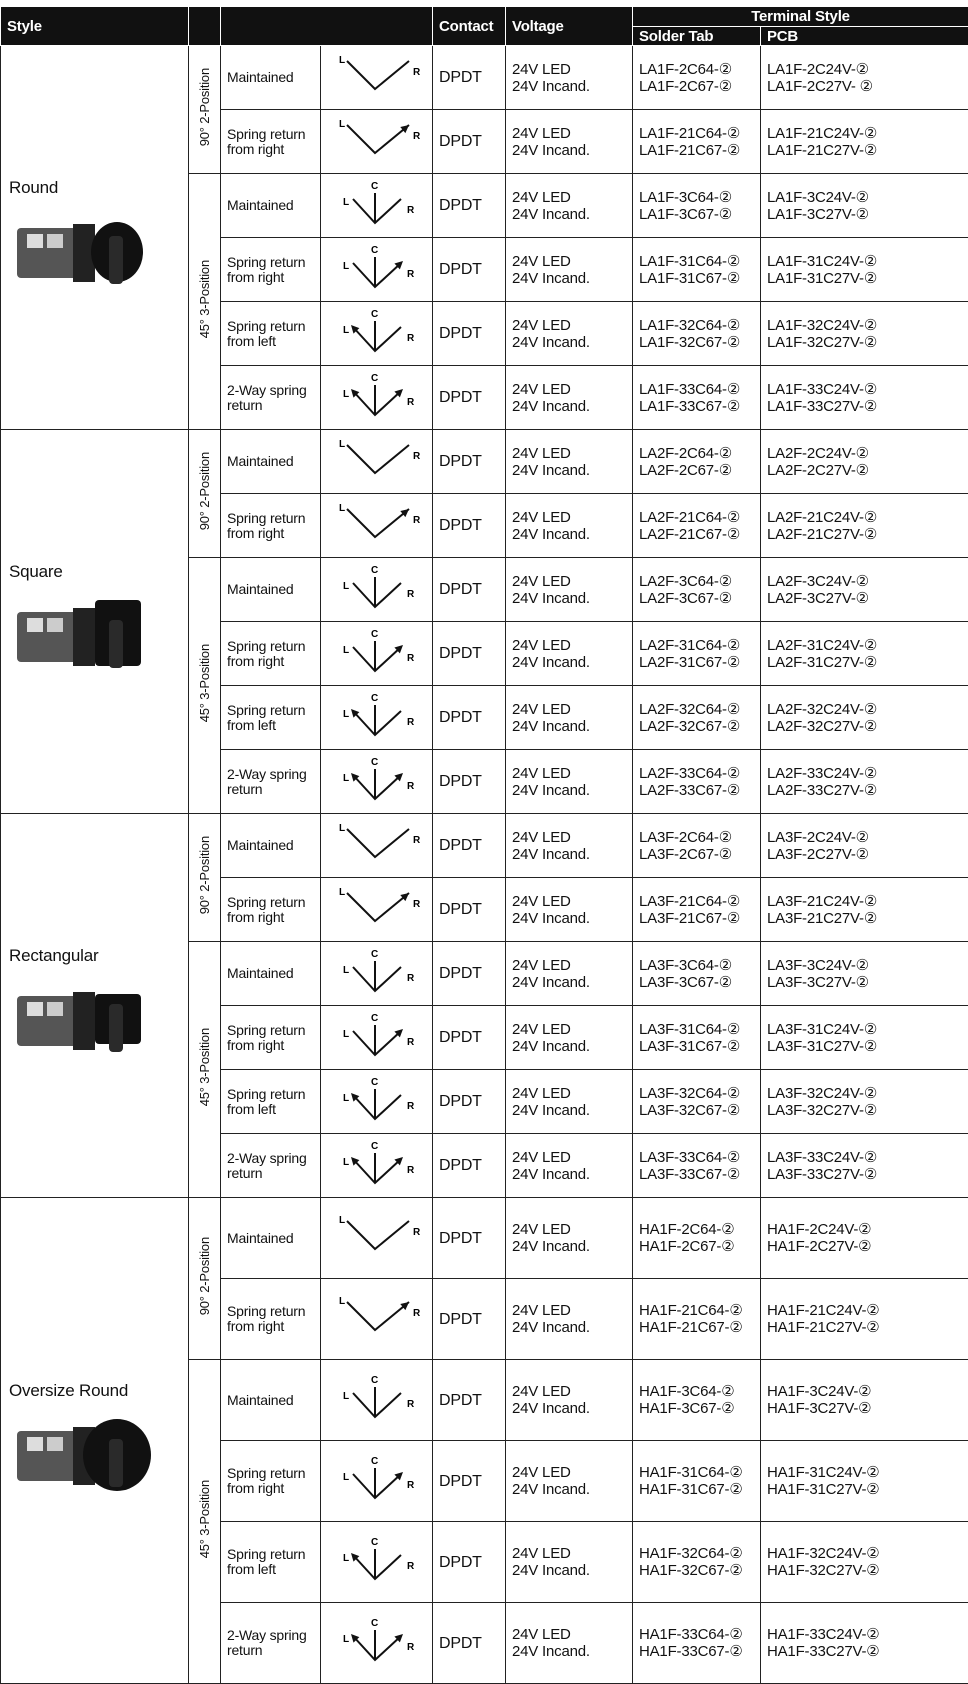  Describe the element at coordinates (822, 517) in the screenshot. I see `pcb: LA2F-21C24V-②` at that location.